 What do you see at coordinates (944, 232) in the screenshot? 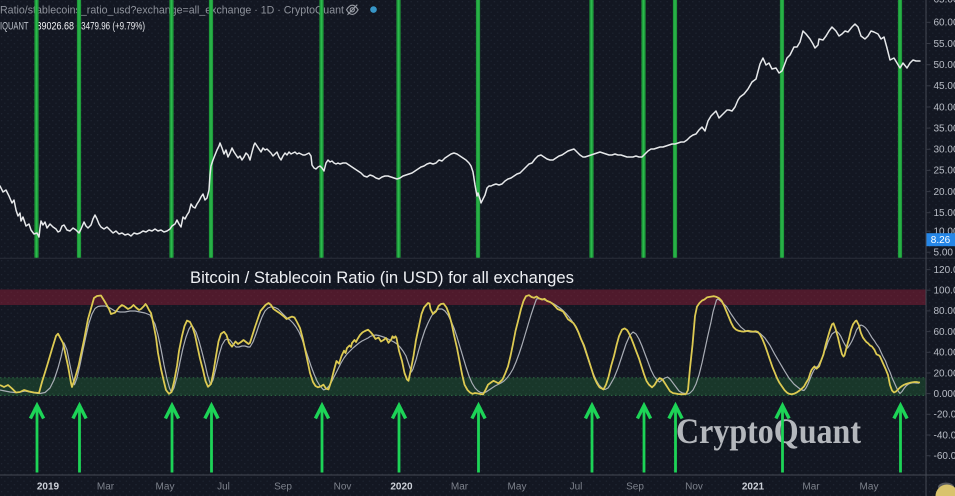
I see `svg-text: 10.00` at bounding box center [944, 232].